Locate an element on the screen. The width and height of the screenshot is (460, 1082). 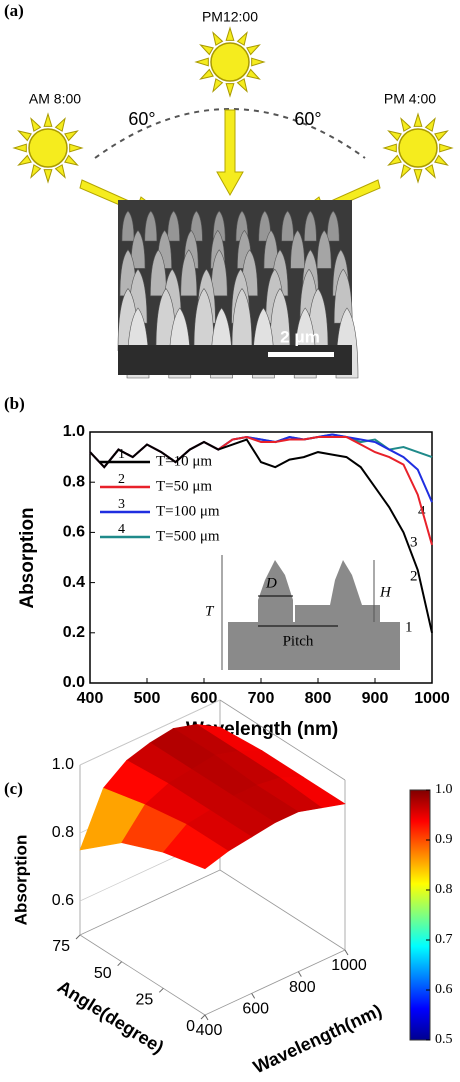
y-axis-label: Absorption is located at coordinates (27, 557).